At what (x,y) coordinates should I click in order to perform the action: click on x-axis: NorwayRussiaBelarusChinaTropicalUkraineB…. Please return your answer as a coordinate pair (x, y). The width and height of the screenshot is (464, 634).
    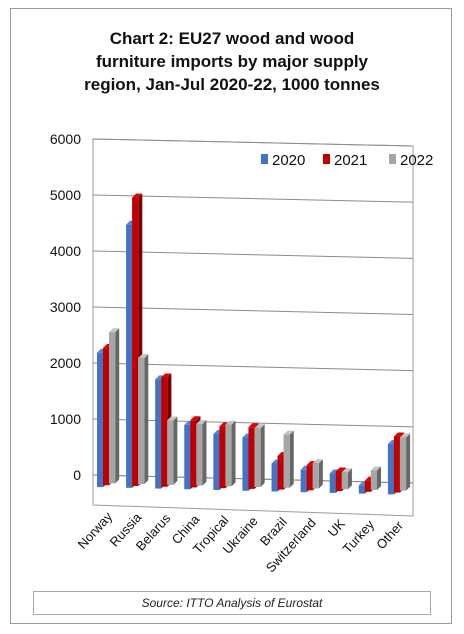
    Looking at the image, I should click on (241, 542).